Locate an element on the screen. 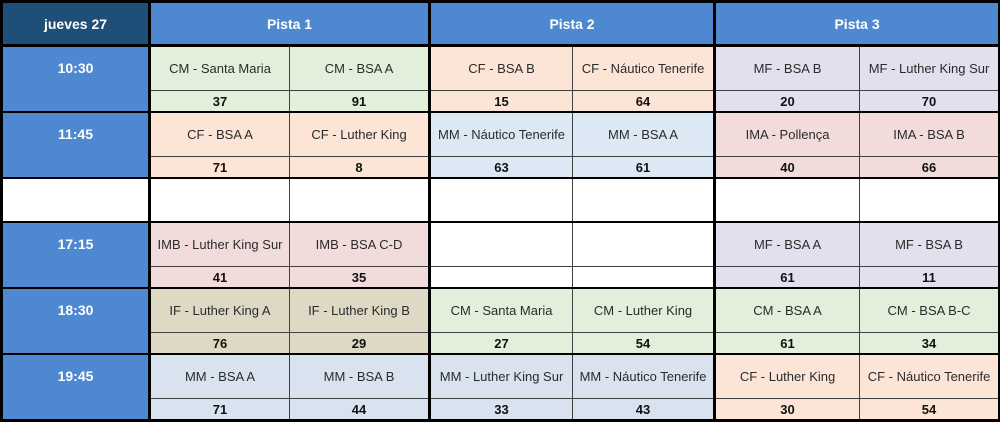 This screenshot has height=422, width=1000. score-cell: 41 is located at coordinates (219, 277).